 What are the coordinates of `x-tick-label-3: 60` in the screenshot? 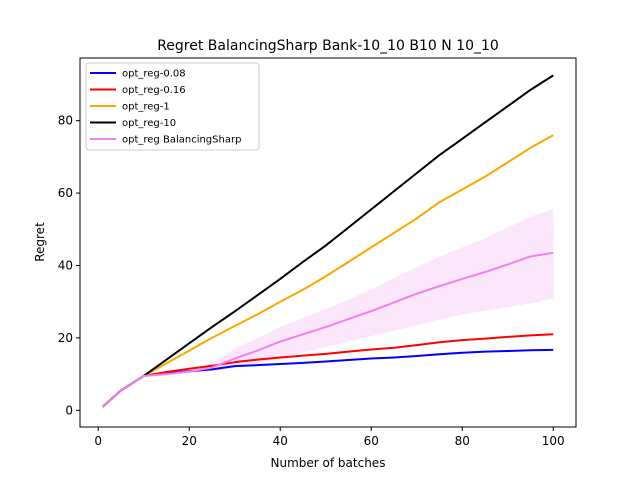 It's located at (371, 441).